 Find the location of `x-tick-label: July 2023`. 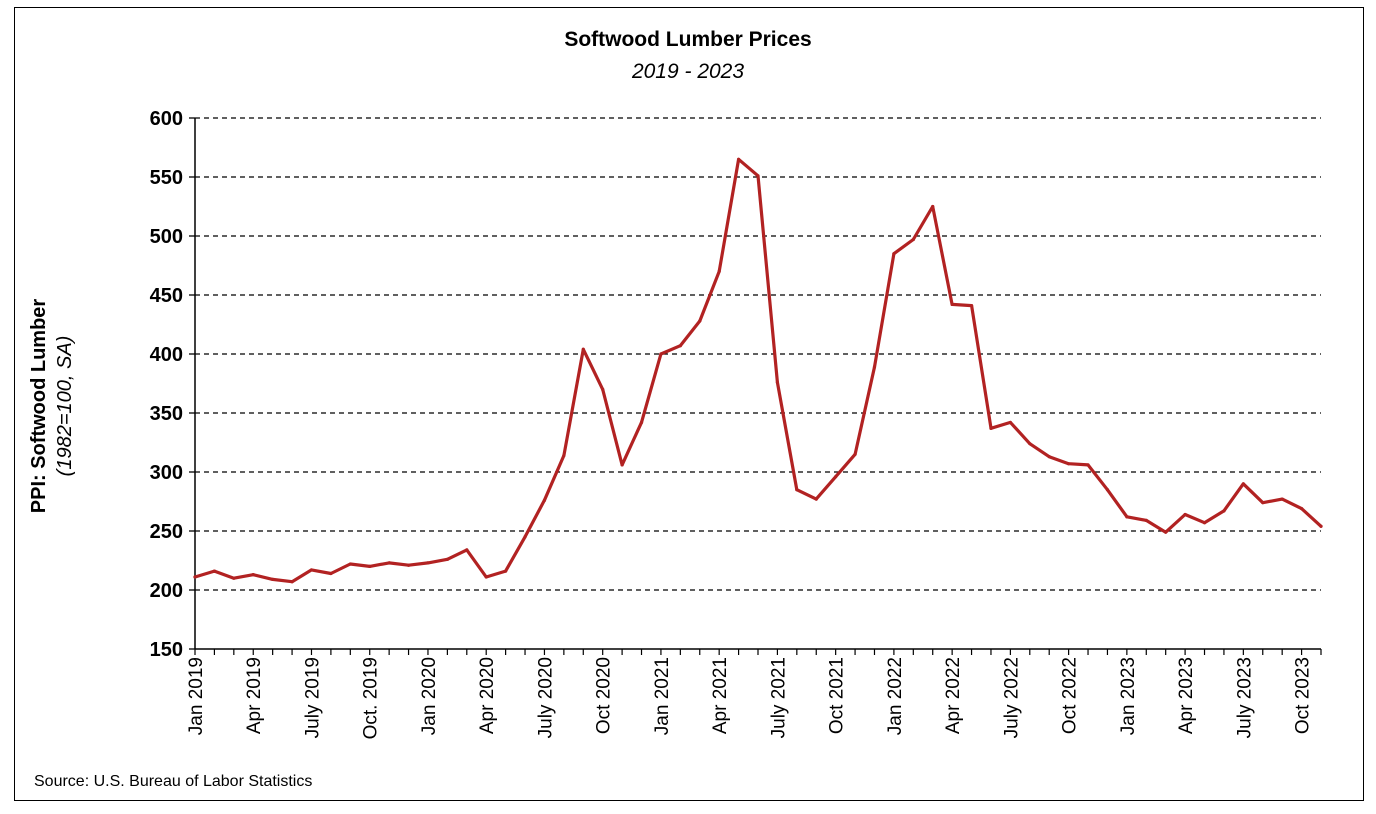

x-tick-label: July 2023 is located at coordinates (1244, 697).